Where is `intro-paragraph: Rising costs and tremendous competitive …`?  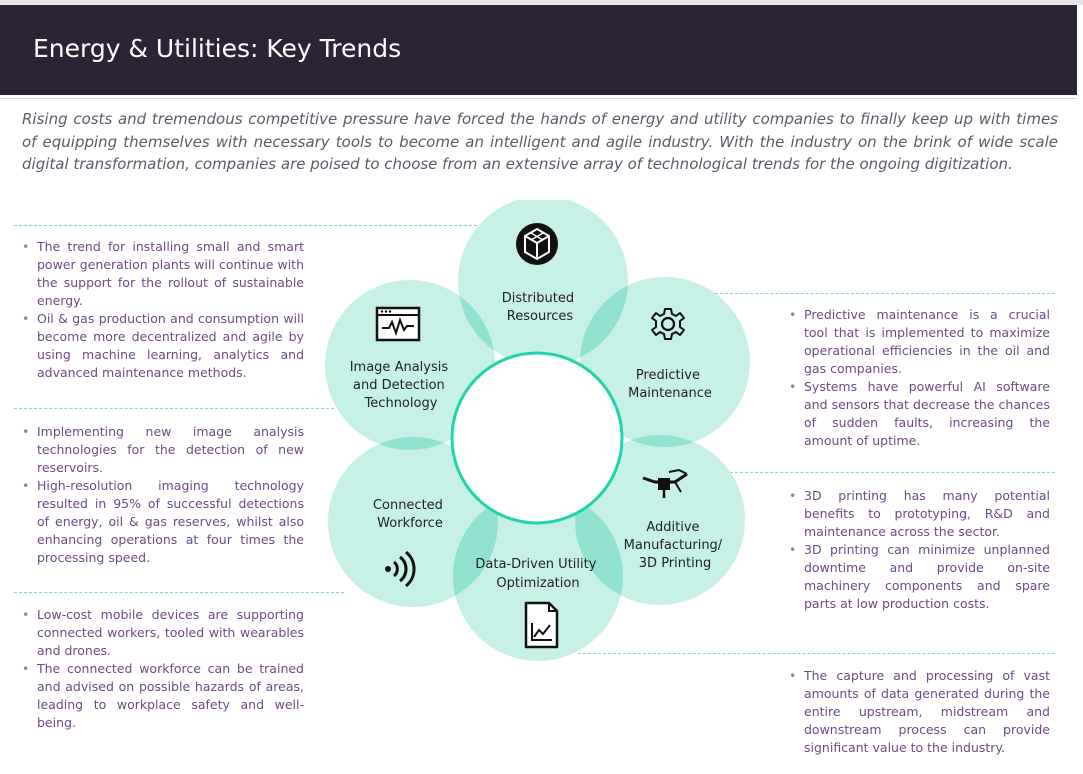 intro-paragraph: Rising costs and tremendous competitive … is located at coordinates (540, 141).